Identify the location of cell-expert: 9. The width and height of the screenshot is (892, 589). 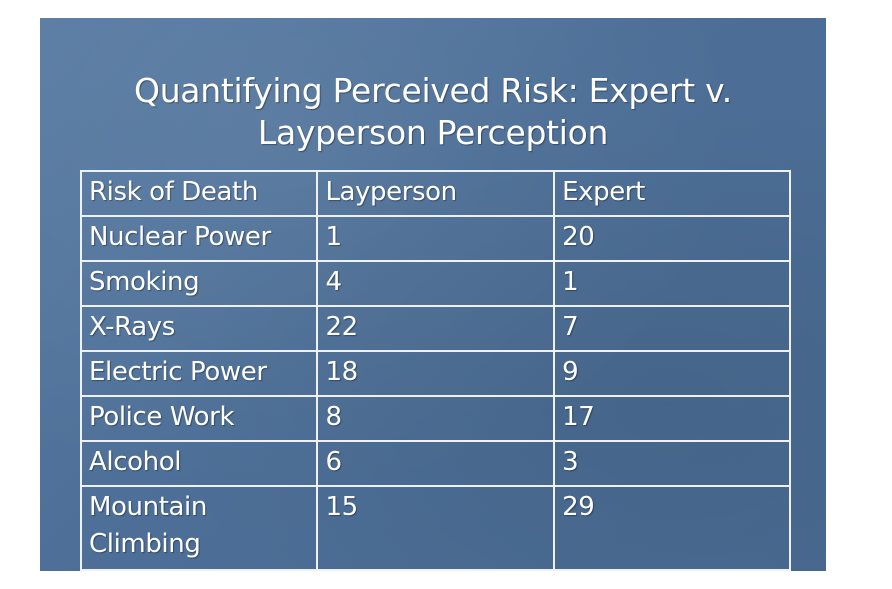
(672, 373).